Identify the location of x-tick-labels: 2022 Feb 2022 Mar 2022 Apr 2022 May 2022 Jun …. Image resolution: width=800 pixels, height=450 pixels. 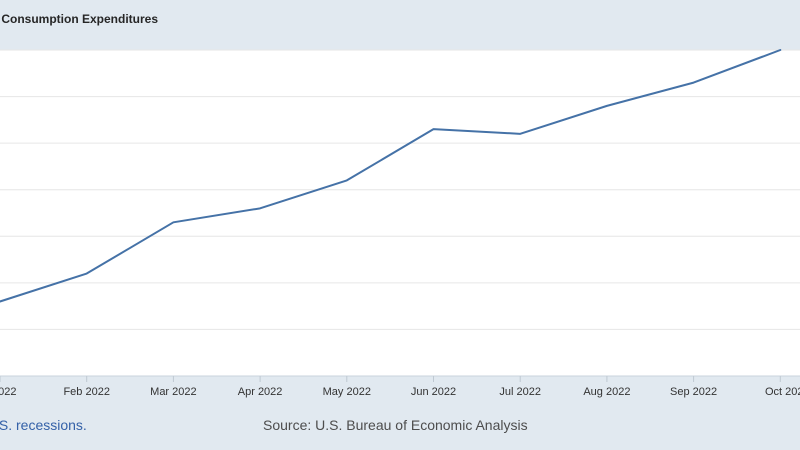
(400, 392).